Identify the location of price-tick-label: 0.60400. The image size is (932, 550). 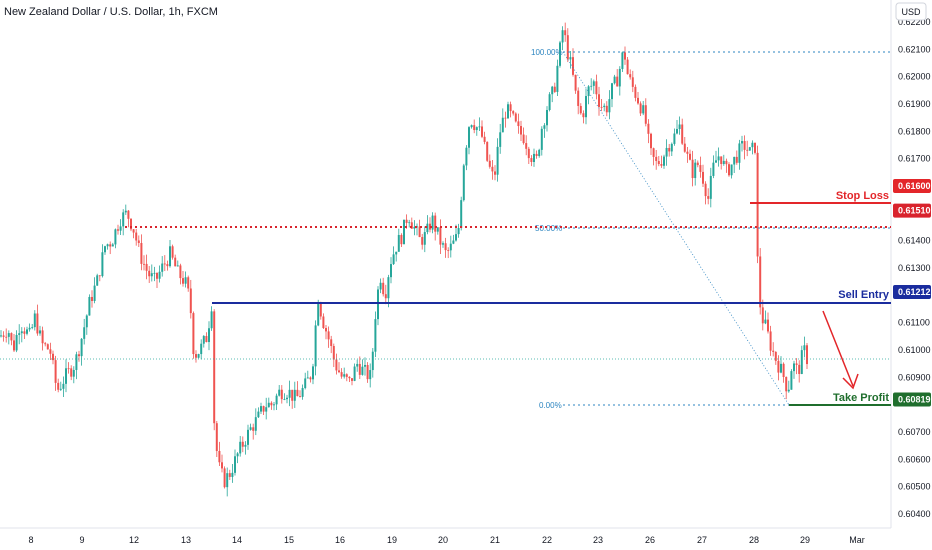
(914, 514).